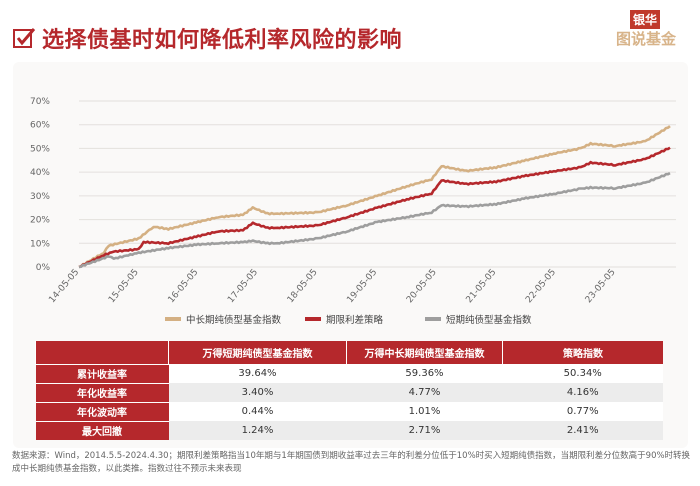 This screenshot has width=700, height=486. What do you see at coordinates (582, 373) in the screenshot?
I see `table-cell: 50.34%` at bounding box center [582, 373].